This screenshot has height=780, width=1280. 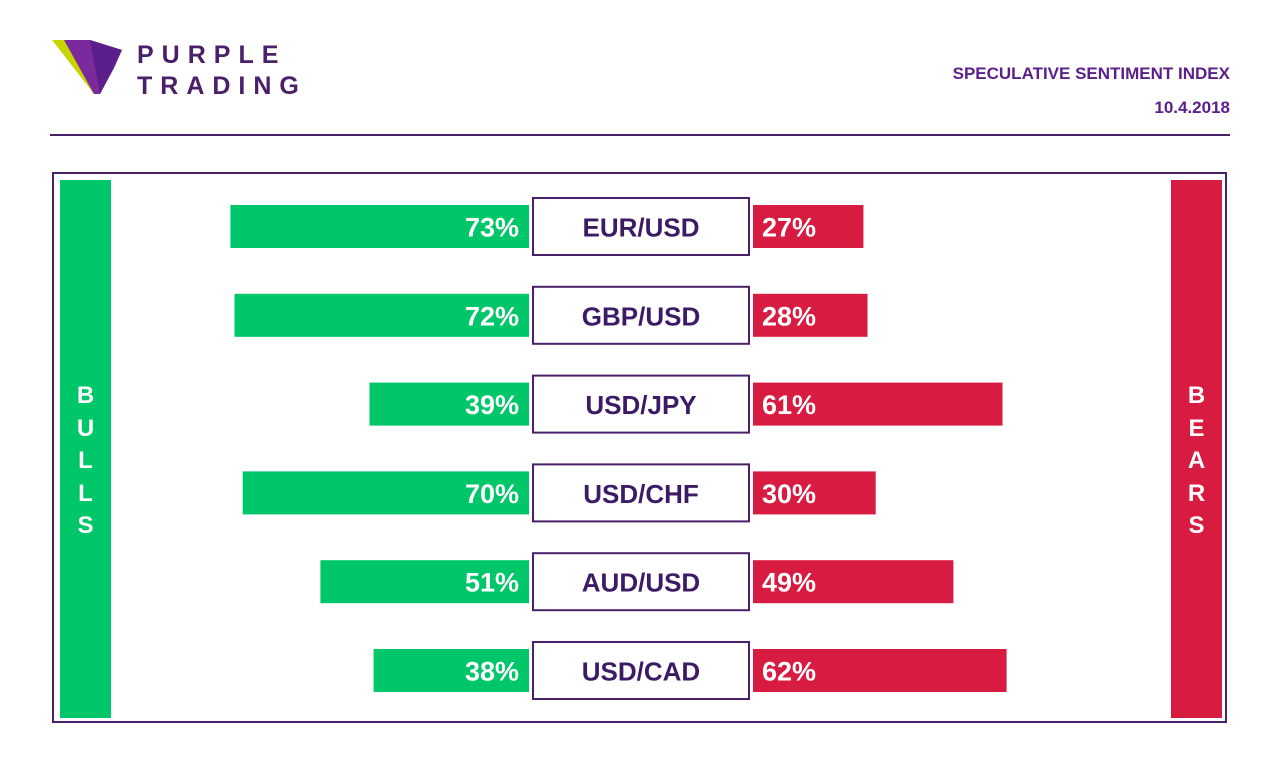 I want to click on report-header: SPECULATIVE SENTIMENT INDEX 10.4.2018, so click(x=1091, y=91).